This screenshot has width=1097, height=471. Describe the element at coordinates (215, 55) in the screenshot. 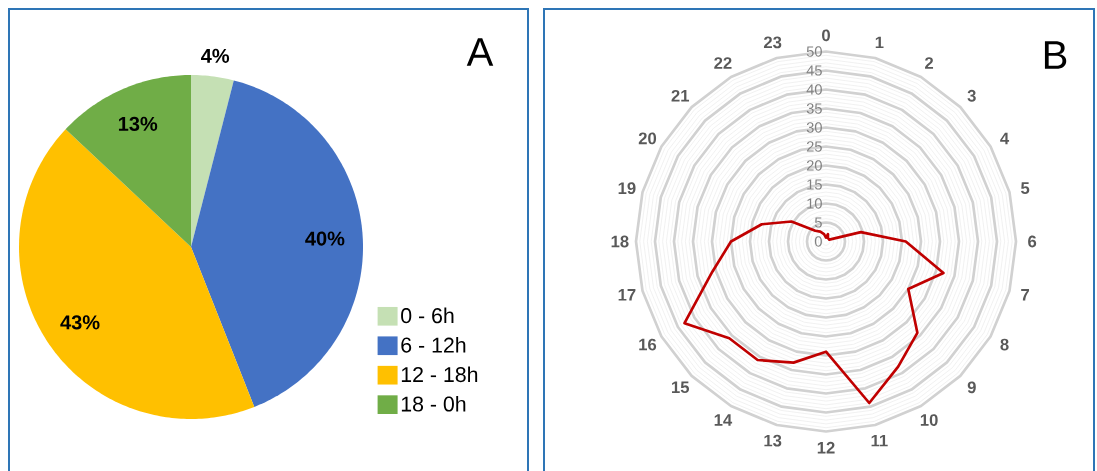

I see `data-label: 4%` at that location.